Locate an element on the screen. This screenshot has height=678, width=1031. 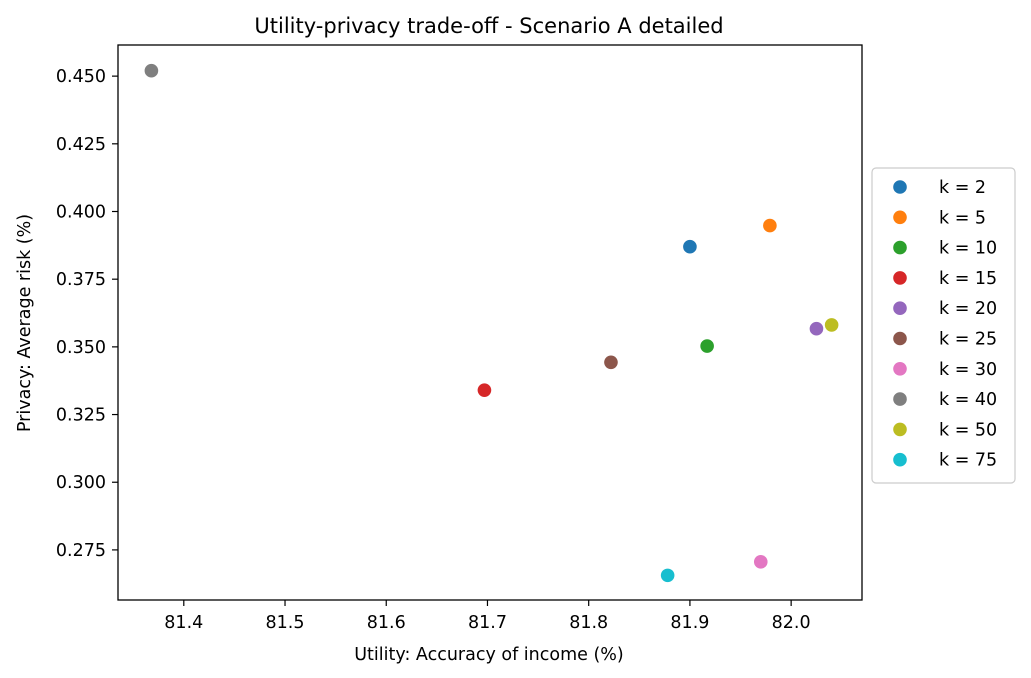
y-tick-label: 0.375 is located at coordinates (81, 280).